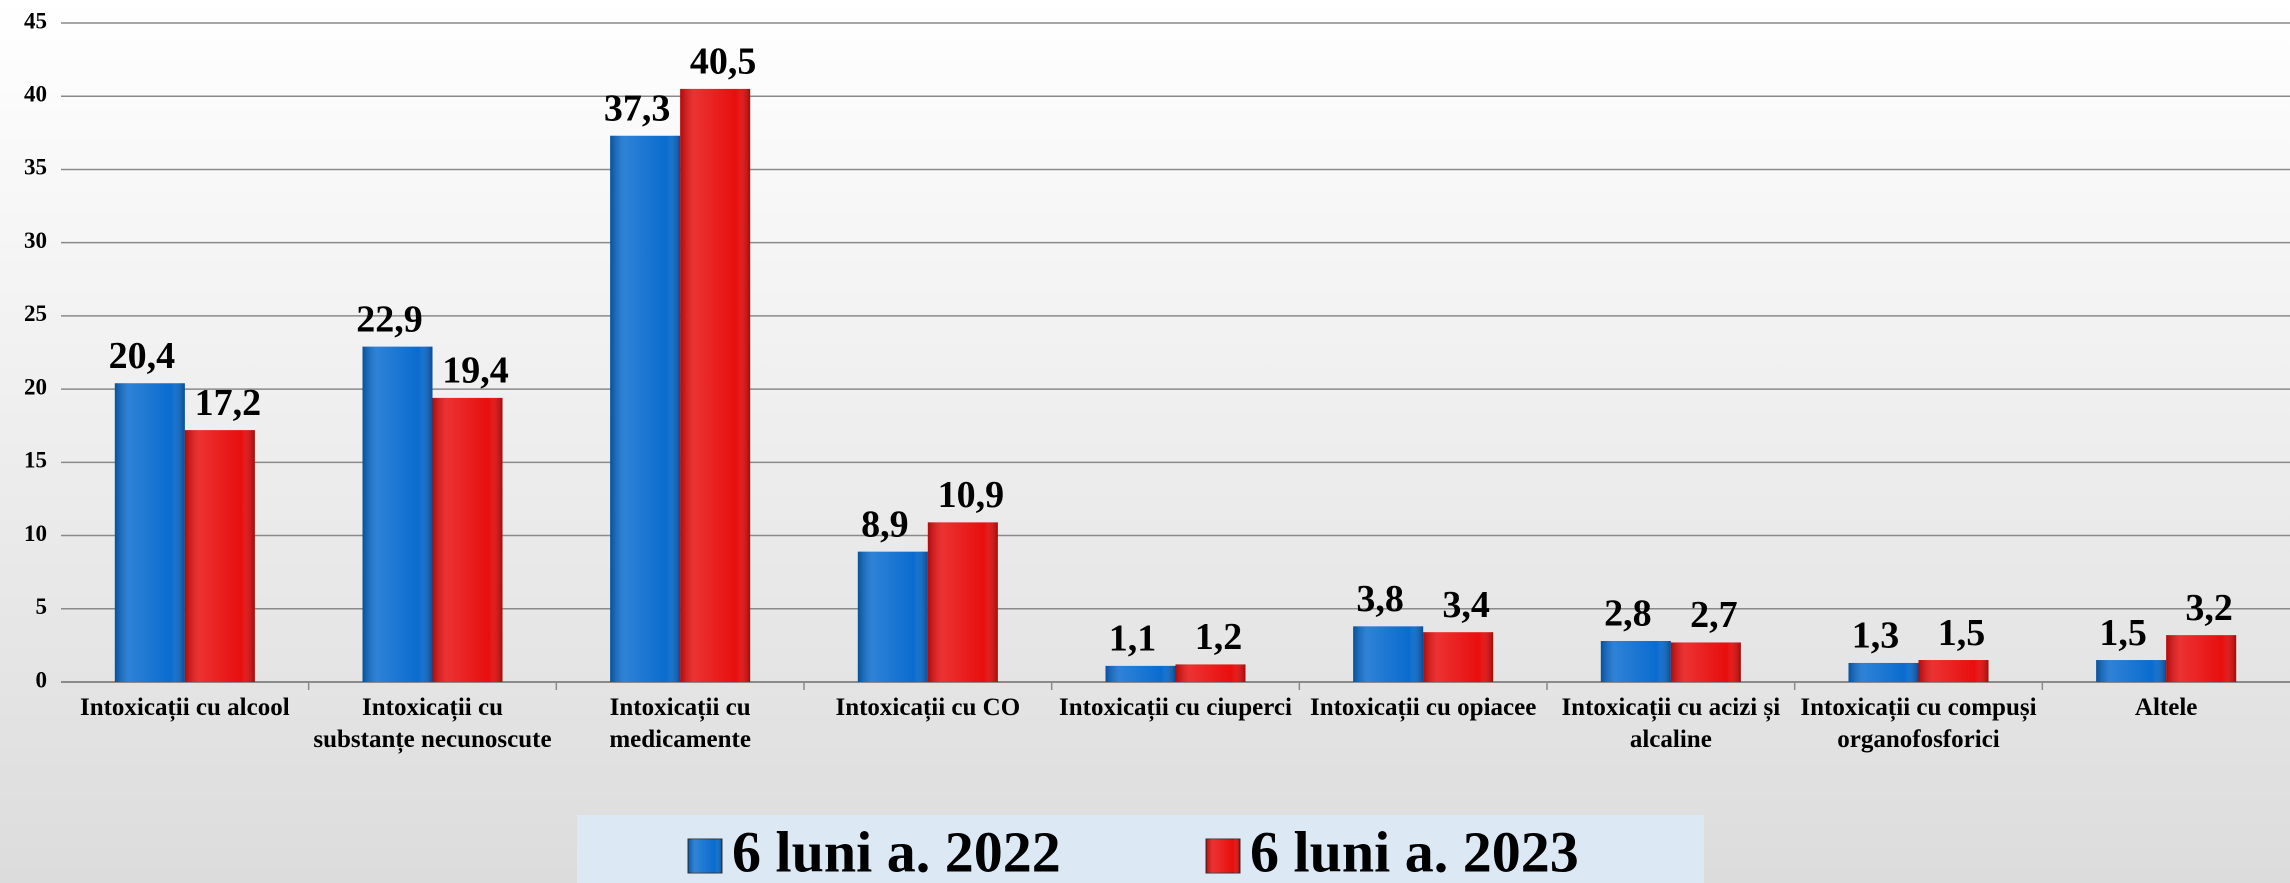 The image size is (2290, 883). I want to click on x-tick-label-box: Intoxicații cu opiacee, so click(1423, 707).